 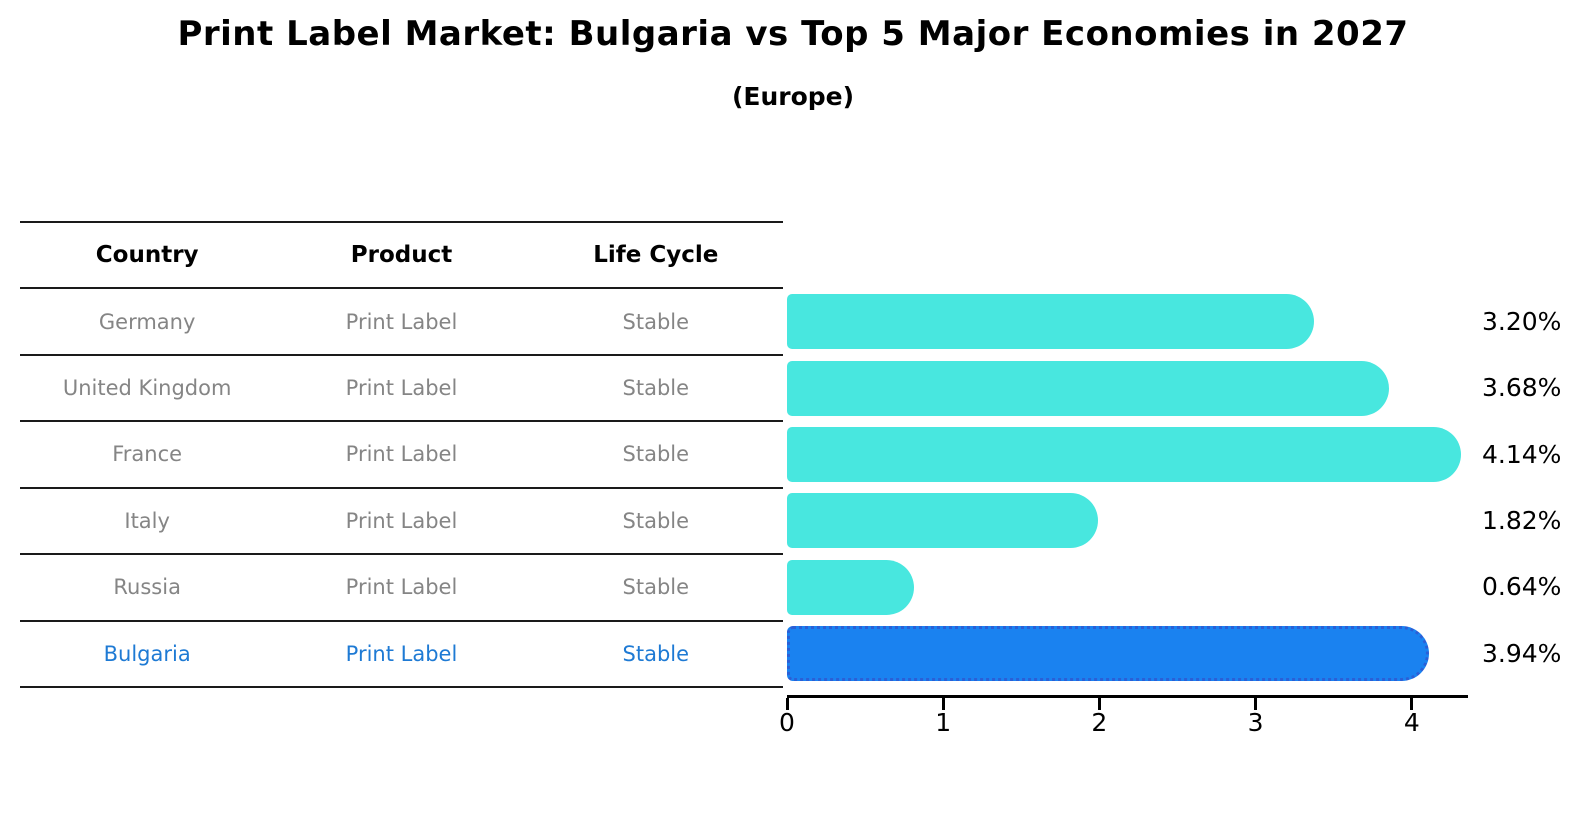 I want to click on value-label: 0.64%, so click(x=1522, y=587).